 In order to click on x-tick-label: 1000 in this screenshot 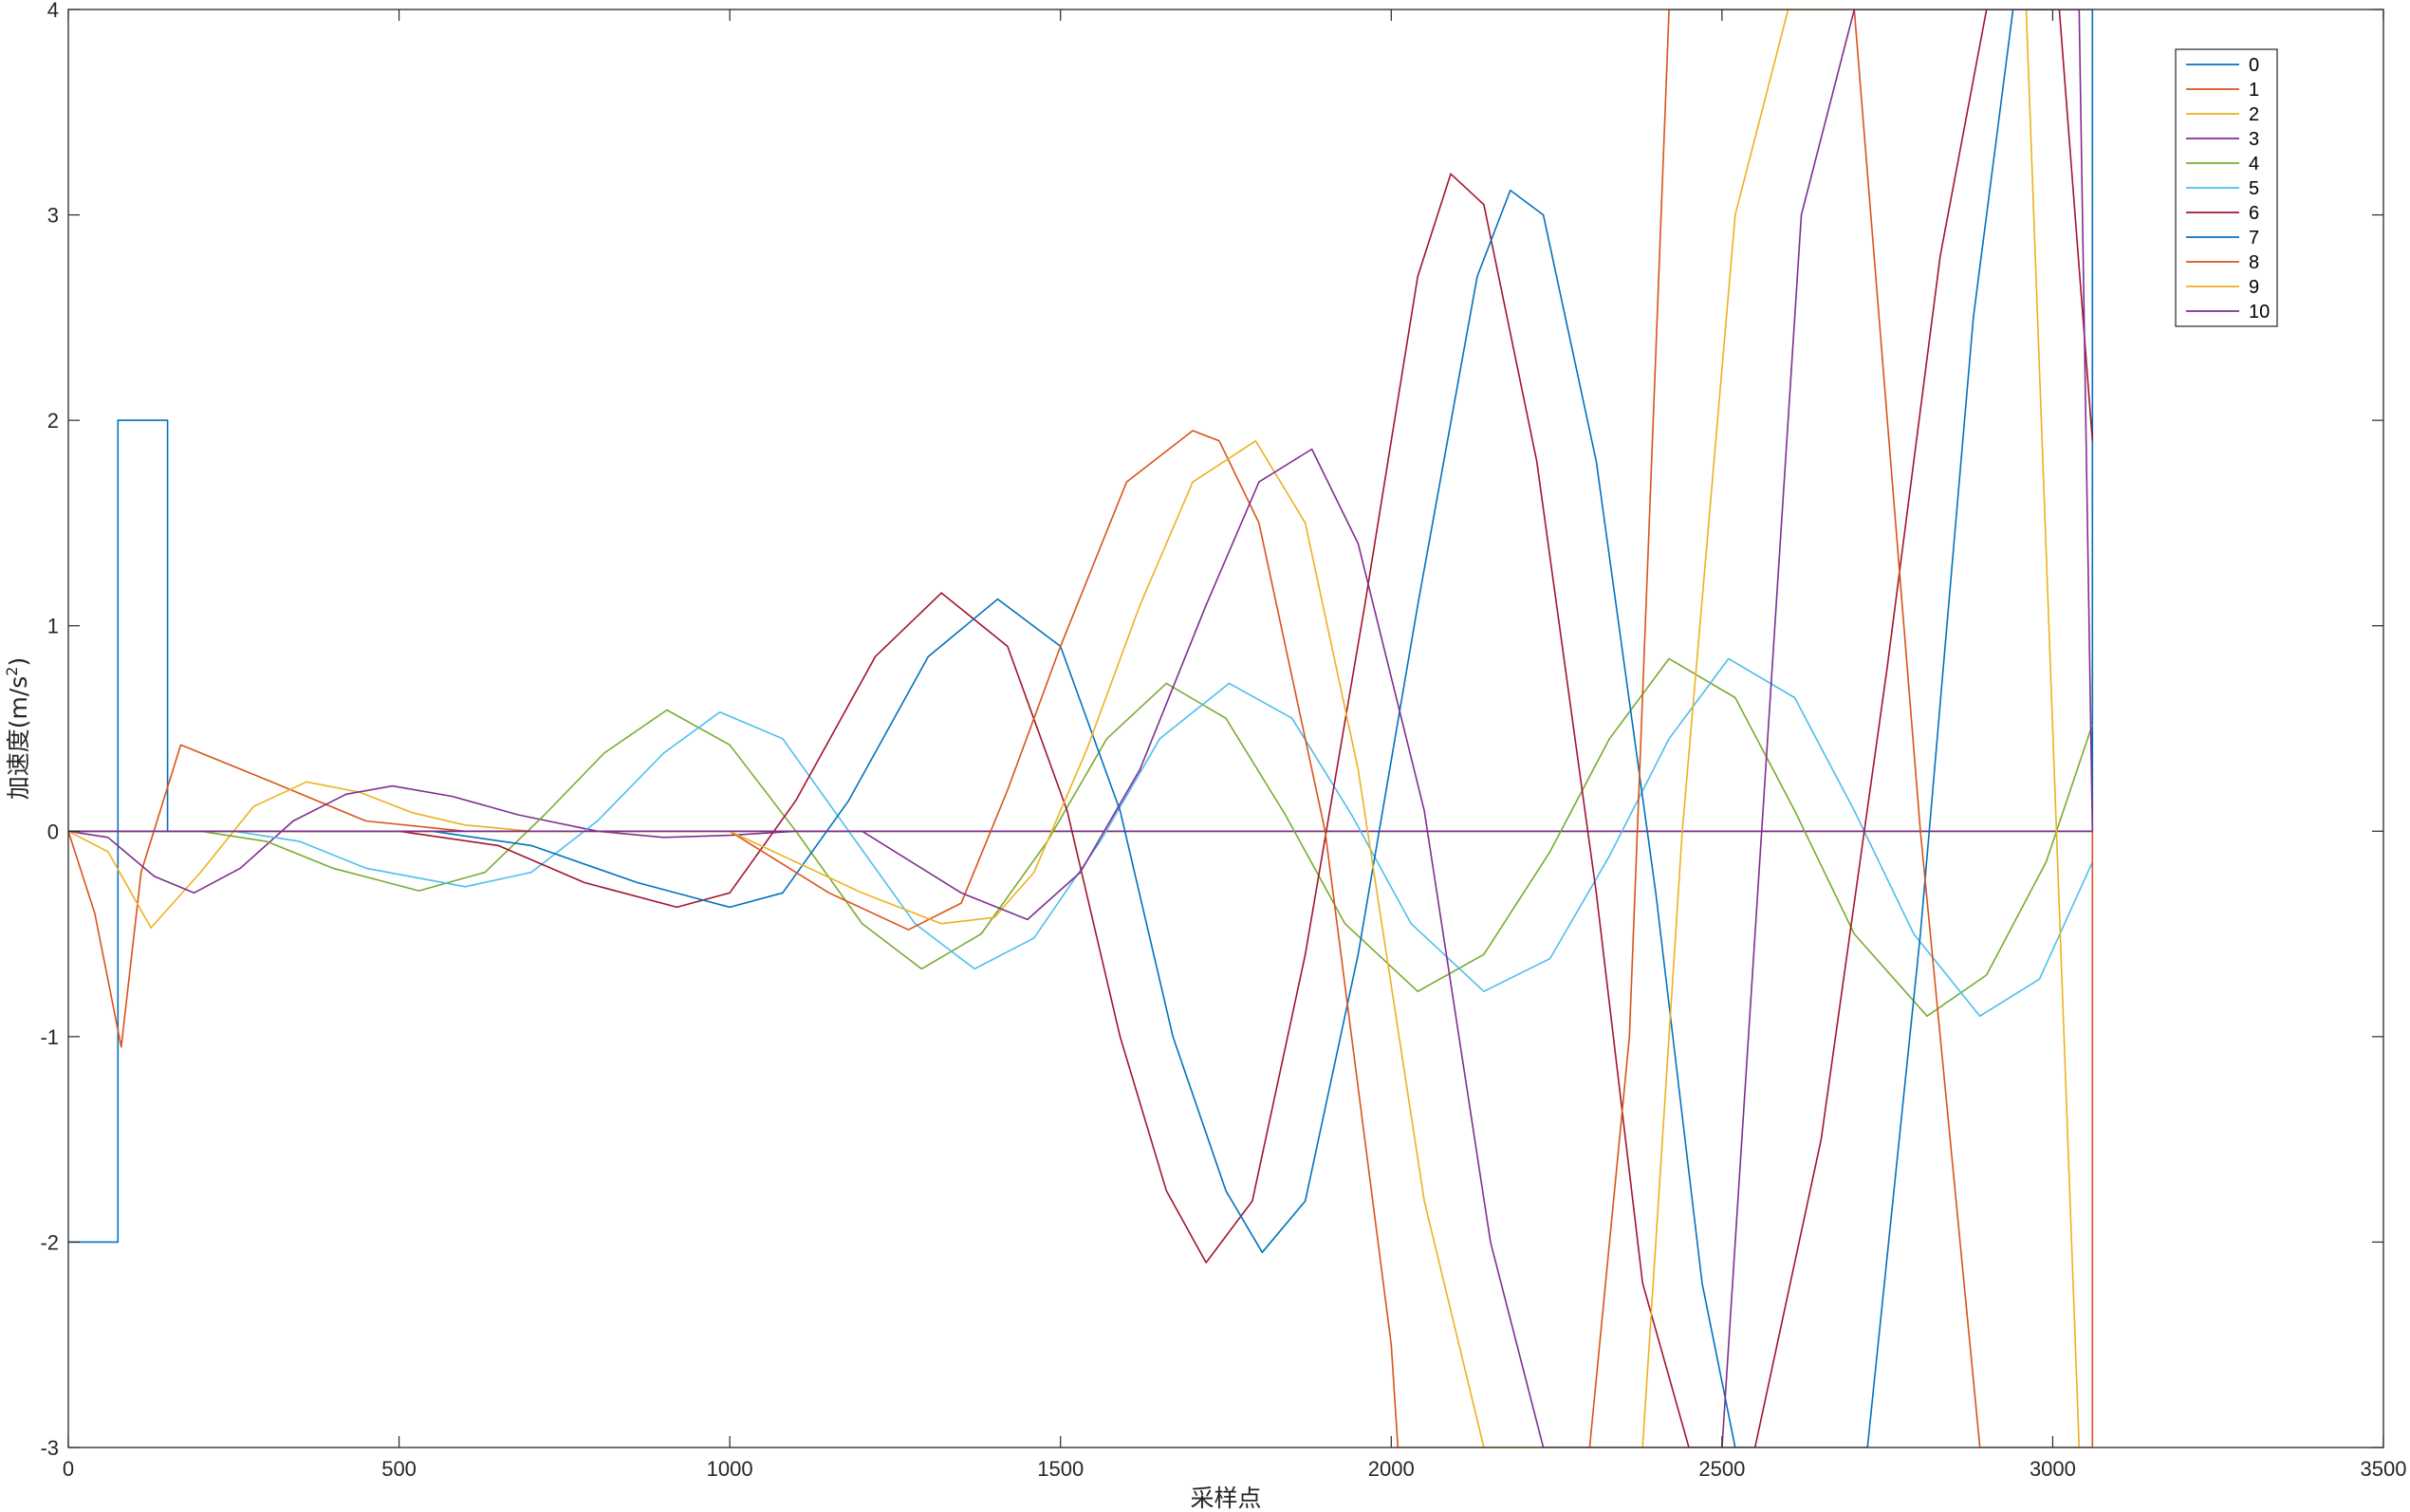, I will do `click(730, 1469)`.